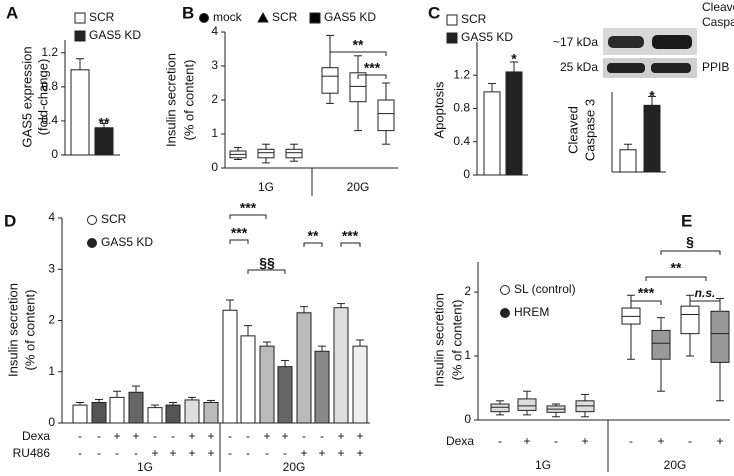  What do you see at coordinates (531, 312) in the screenshot?
I see `legend-label: HREM` at bounding box center [531, 312].